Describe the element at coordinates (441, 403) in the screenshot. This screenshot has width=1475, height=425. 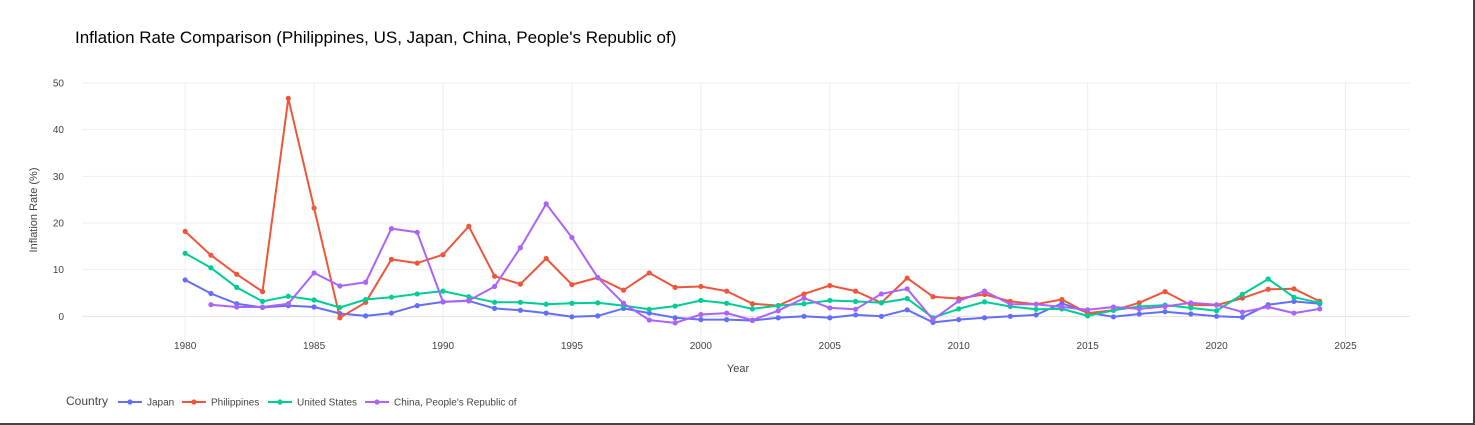
I see `legend-item: China, People's Republic of` at that location.